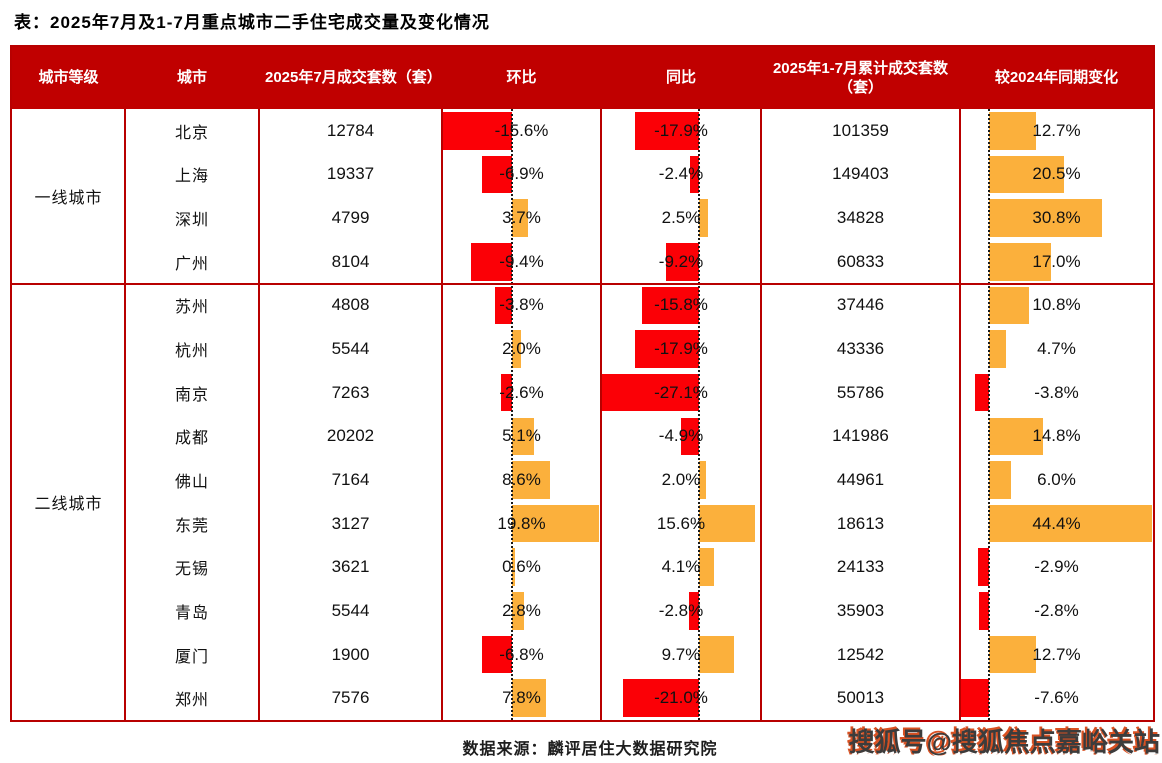  What do you see at coordinates (350, 130) in the screenshot?
I see `july-units-cell: 12784` at bounding box center [350, 130].